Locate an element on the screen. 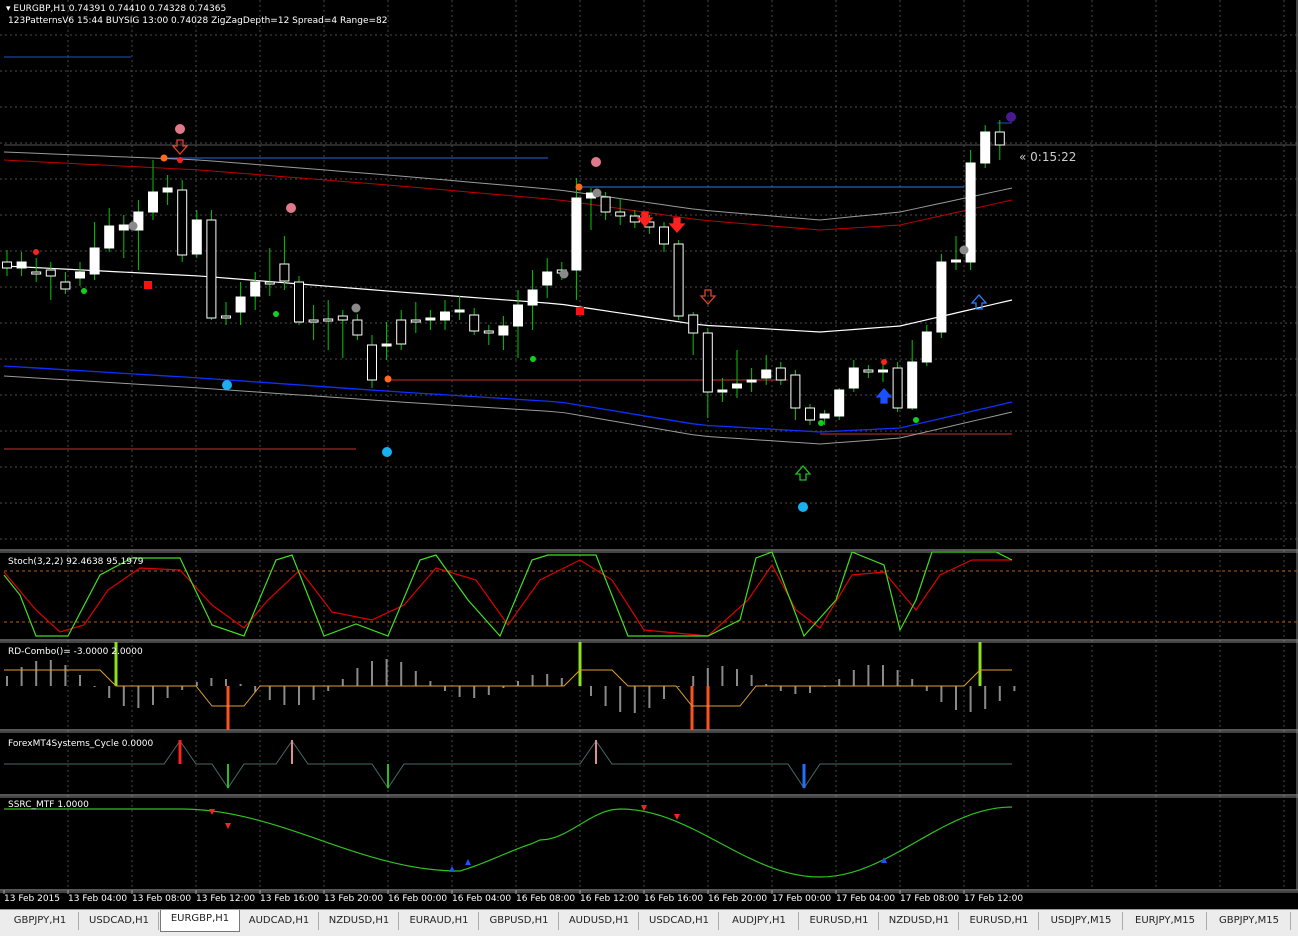 Image resolution: width=1298 pixels, height=936 pixels. rdcombo-title: RD-Combo()= -3.0000 2.0000 is located at coordinates (75, 652).